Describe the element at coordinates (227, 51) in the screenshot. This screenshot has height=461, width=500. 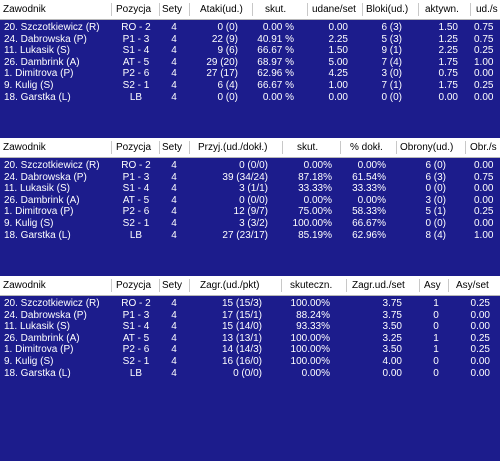
I see `cell-ataki: 9 (6)` at that location.